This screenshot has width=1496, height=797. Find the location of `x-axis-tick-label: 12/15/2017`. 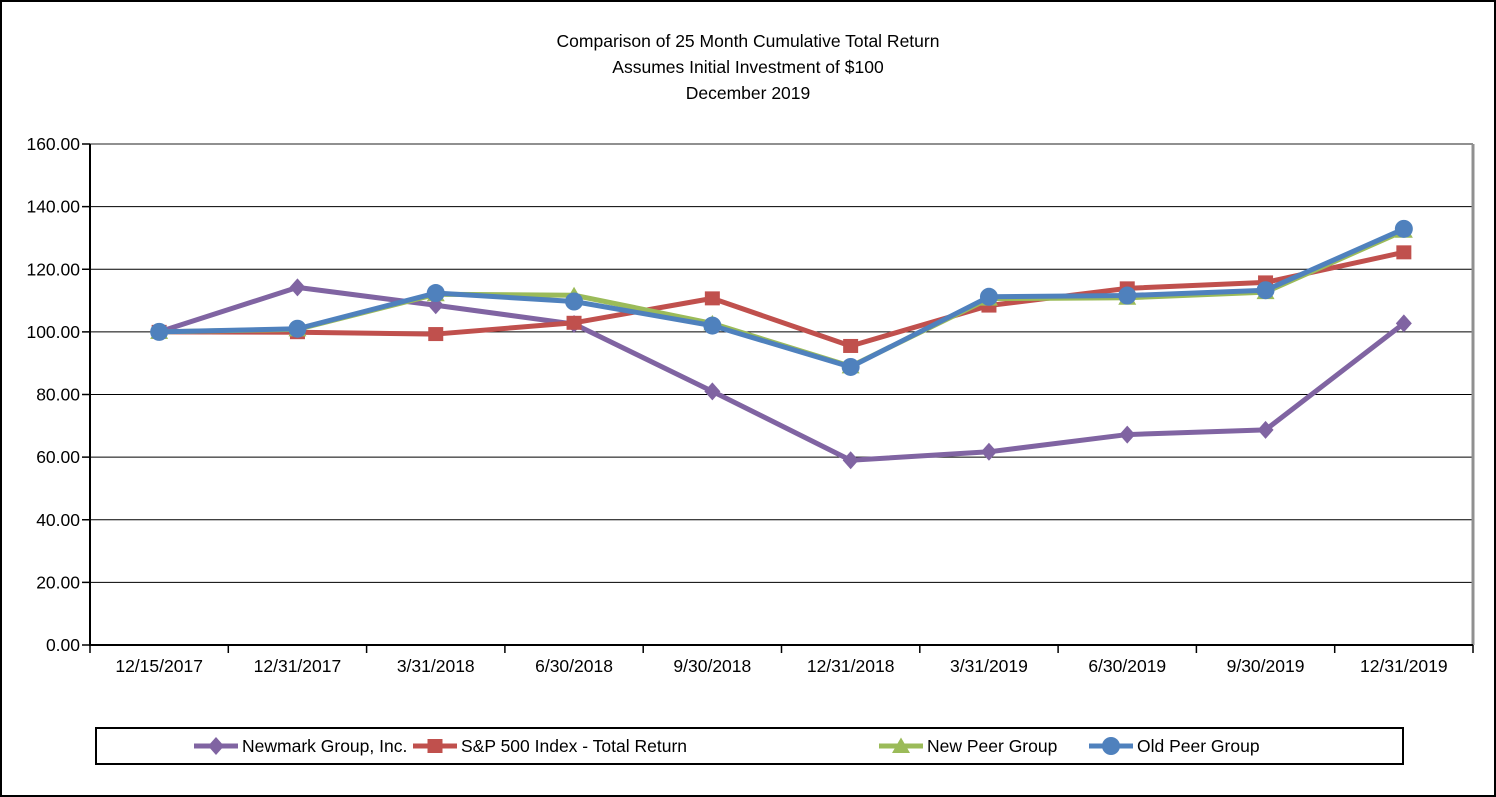

x-axis-tick-label: 12/15/2017 is located at coordinates (159, 666).